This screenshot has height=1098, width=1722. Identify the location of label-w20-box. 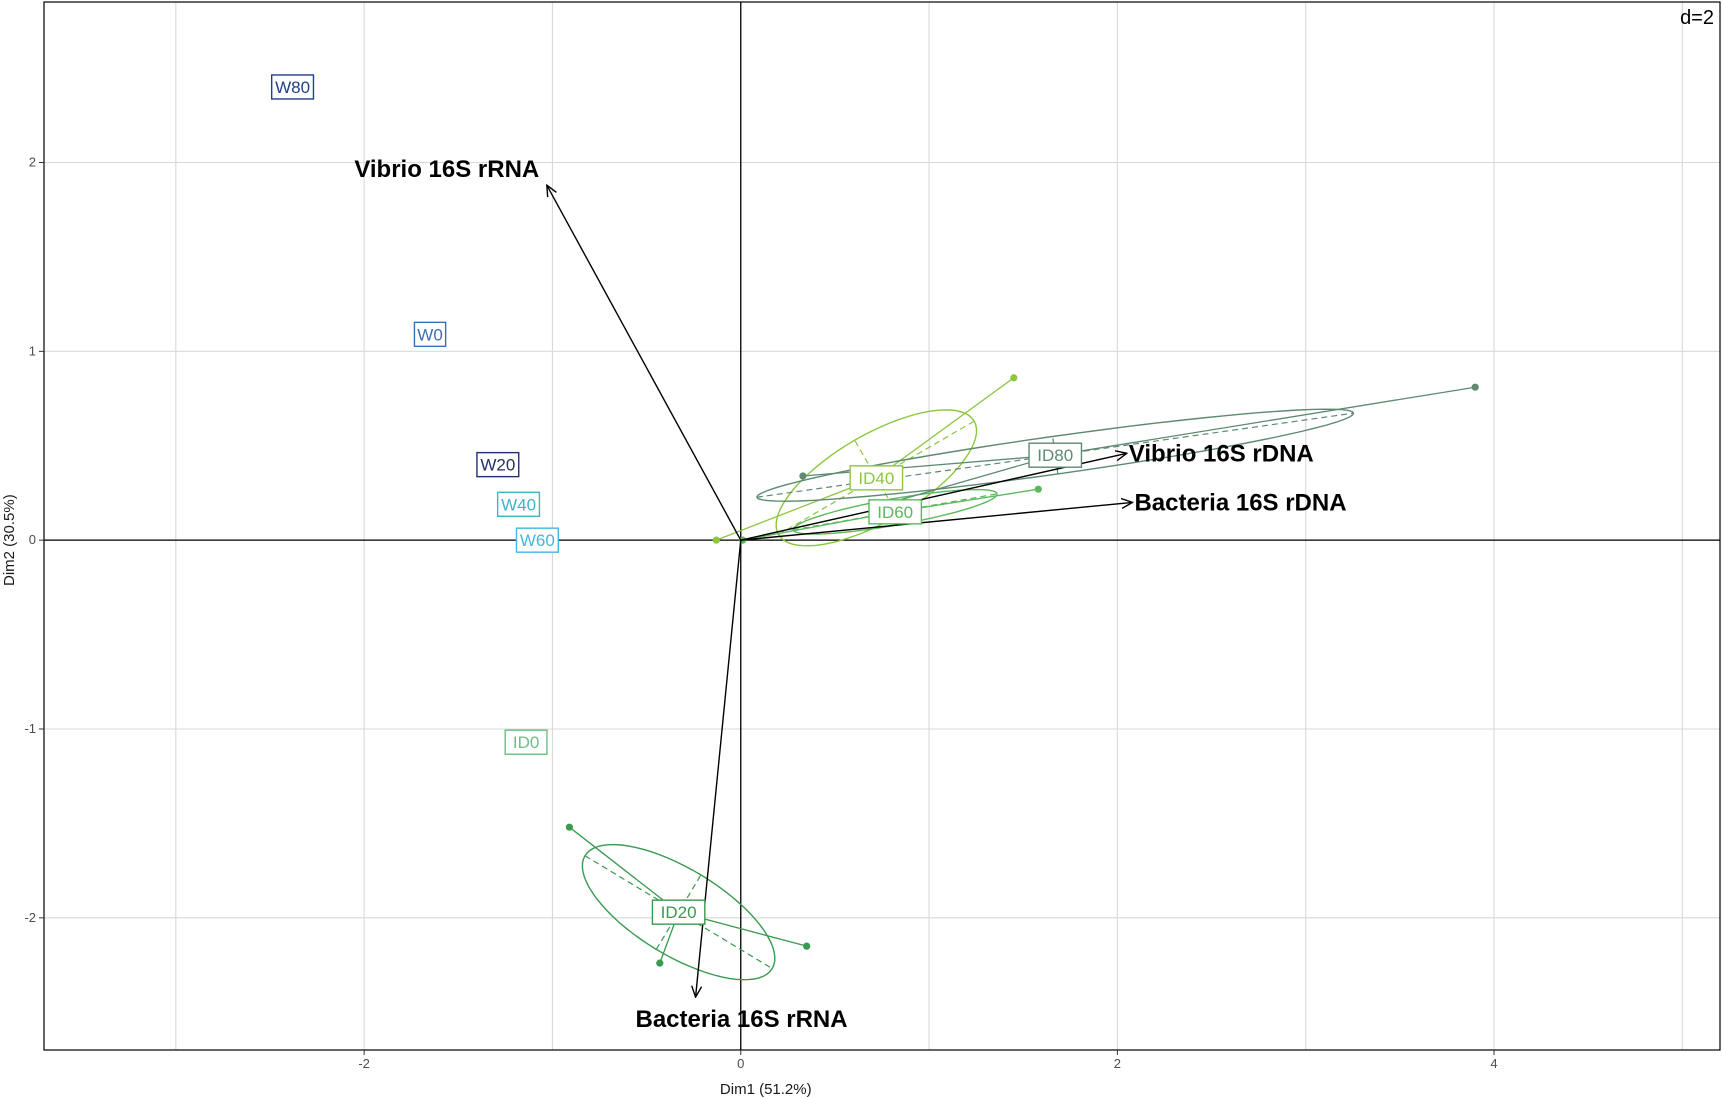
(498, 464).